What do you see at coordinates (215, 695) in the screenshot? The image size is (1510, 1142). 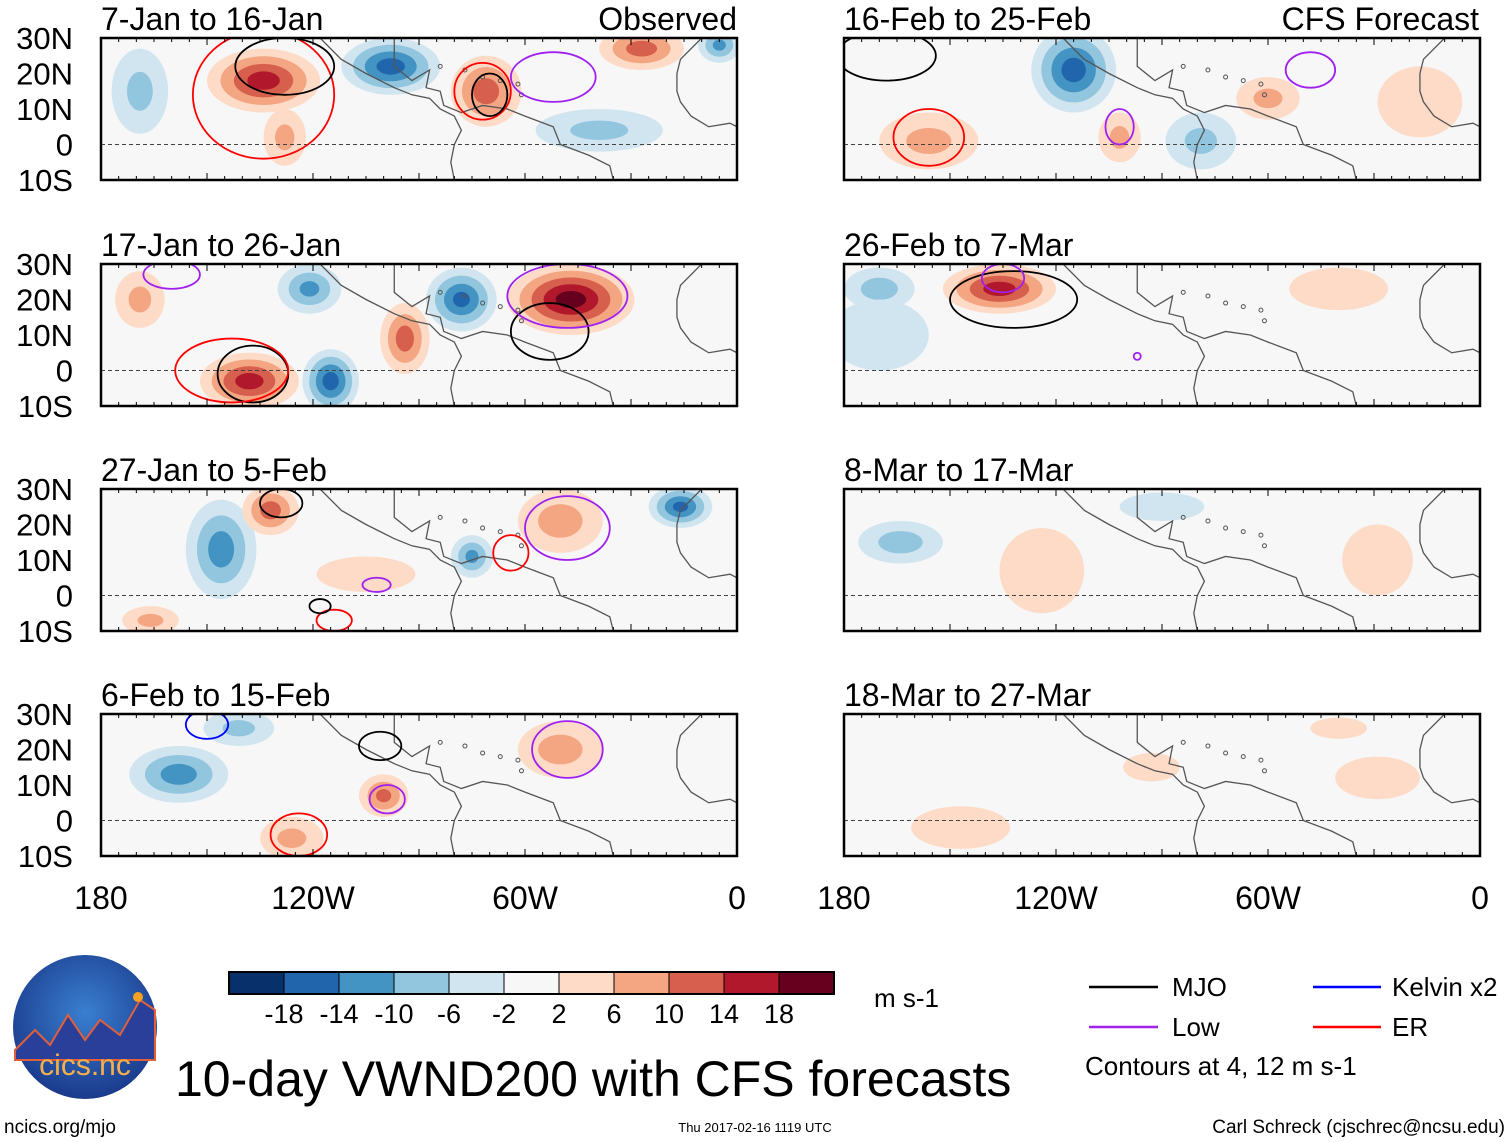 I see `panel-title: 6-Feb to 15-Feb` at bounding box center [215, 695].